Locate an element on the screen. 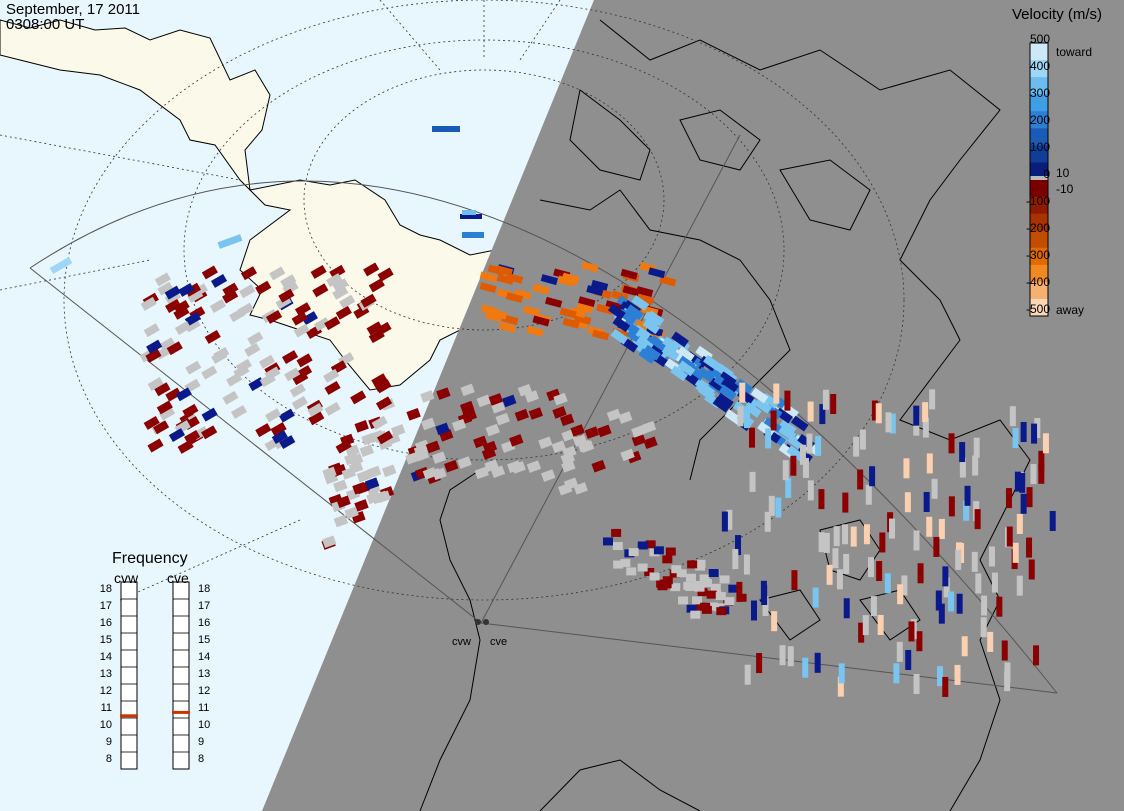 The width and height of the screenshot is (1124, 811). radar-site-cvw is located at coordinates (478, 622).